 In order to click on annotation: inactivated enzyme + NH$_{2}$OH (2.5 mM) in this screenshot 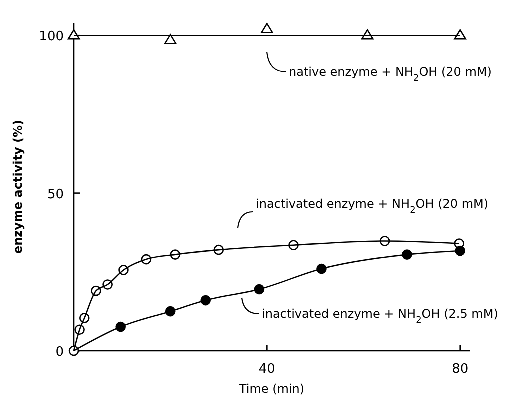, I will do `click(380, 316)`.